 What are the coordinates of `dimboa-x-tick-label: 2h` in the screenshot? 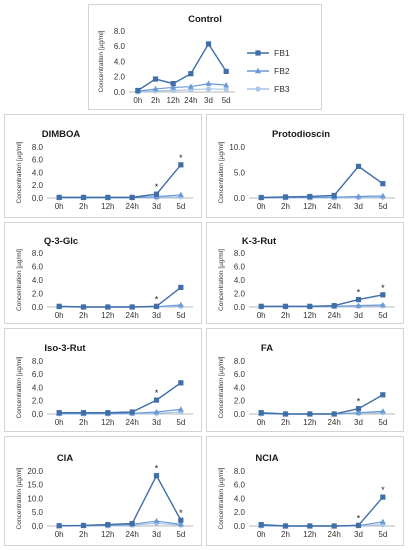 It's located at (83, 206).